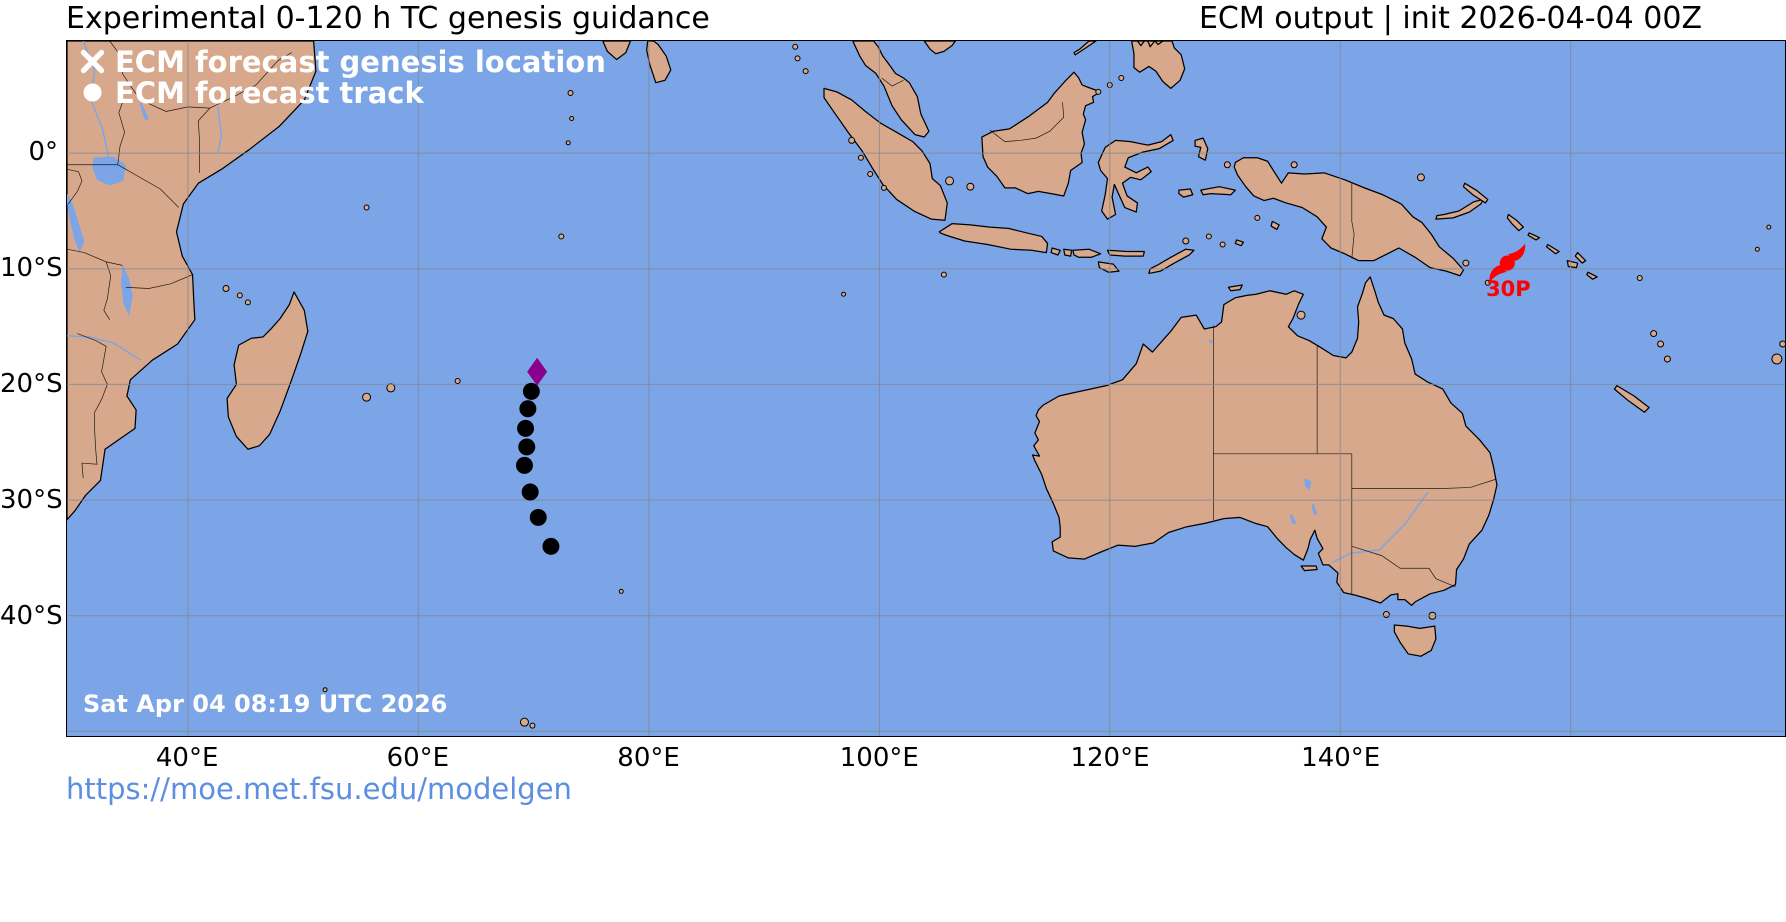 The height and width of the screenshot is (922, 1786). I want to click on storm-arm-top, so click(1516, 252).